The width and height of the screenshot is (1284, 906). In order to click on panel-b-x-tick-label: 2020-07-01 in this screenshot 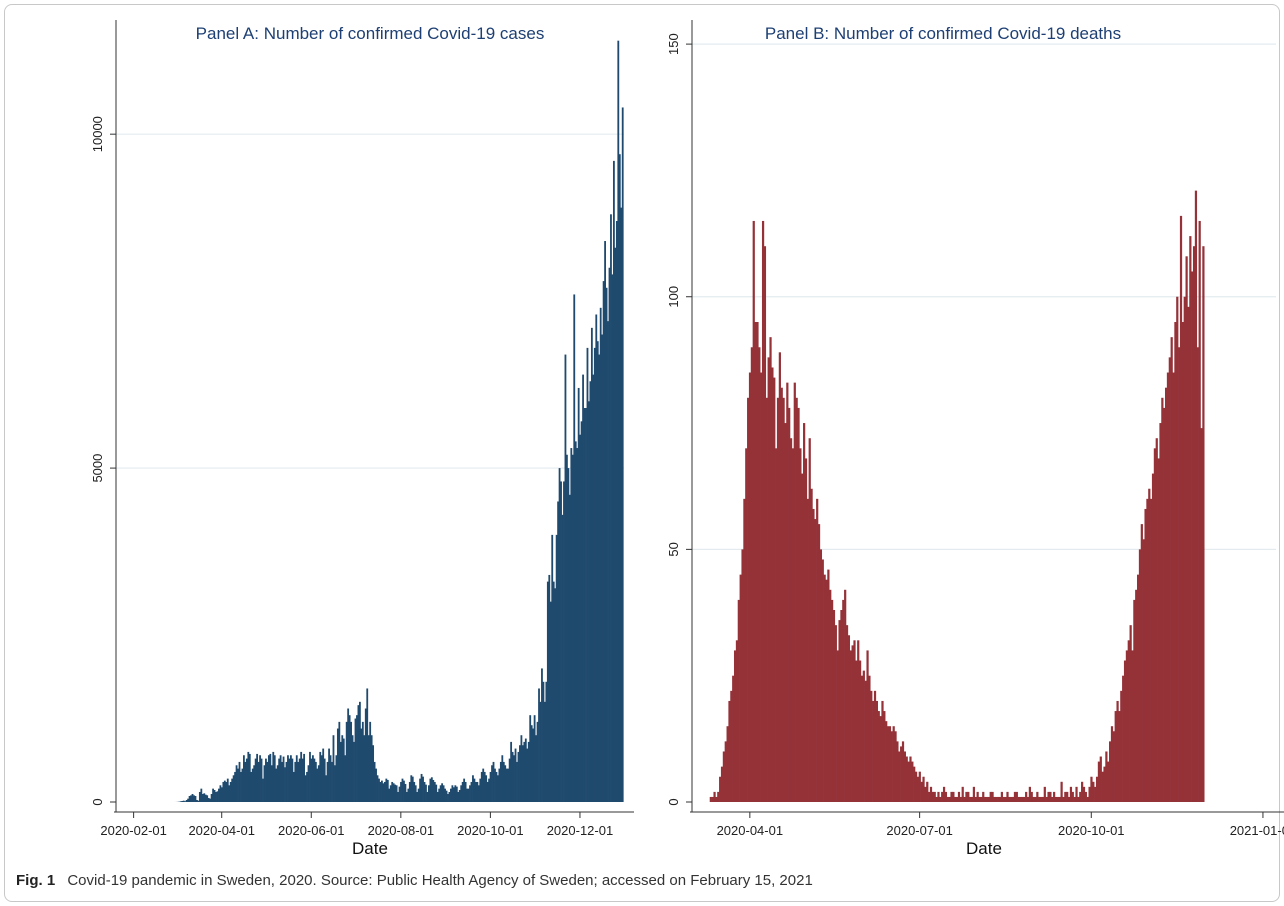, I will do `click(919, 830)`.